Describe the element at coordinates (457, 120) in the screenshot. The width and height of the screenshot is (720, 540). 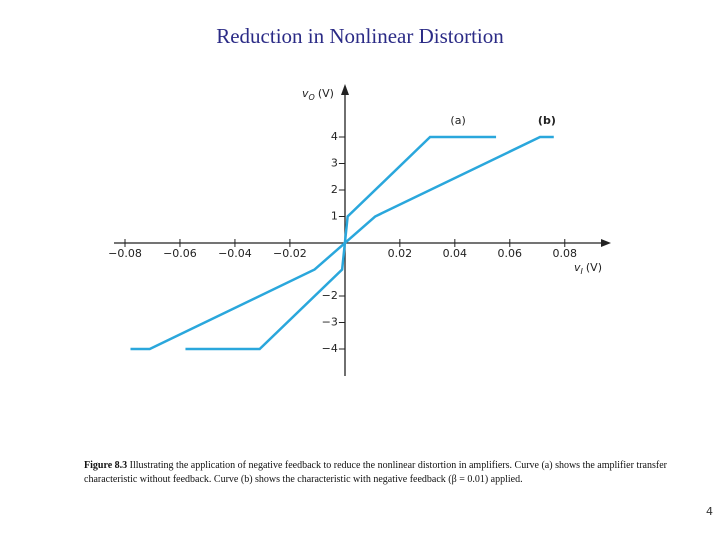
I see `series-label: (a)` at that location.